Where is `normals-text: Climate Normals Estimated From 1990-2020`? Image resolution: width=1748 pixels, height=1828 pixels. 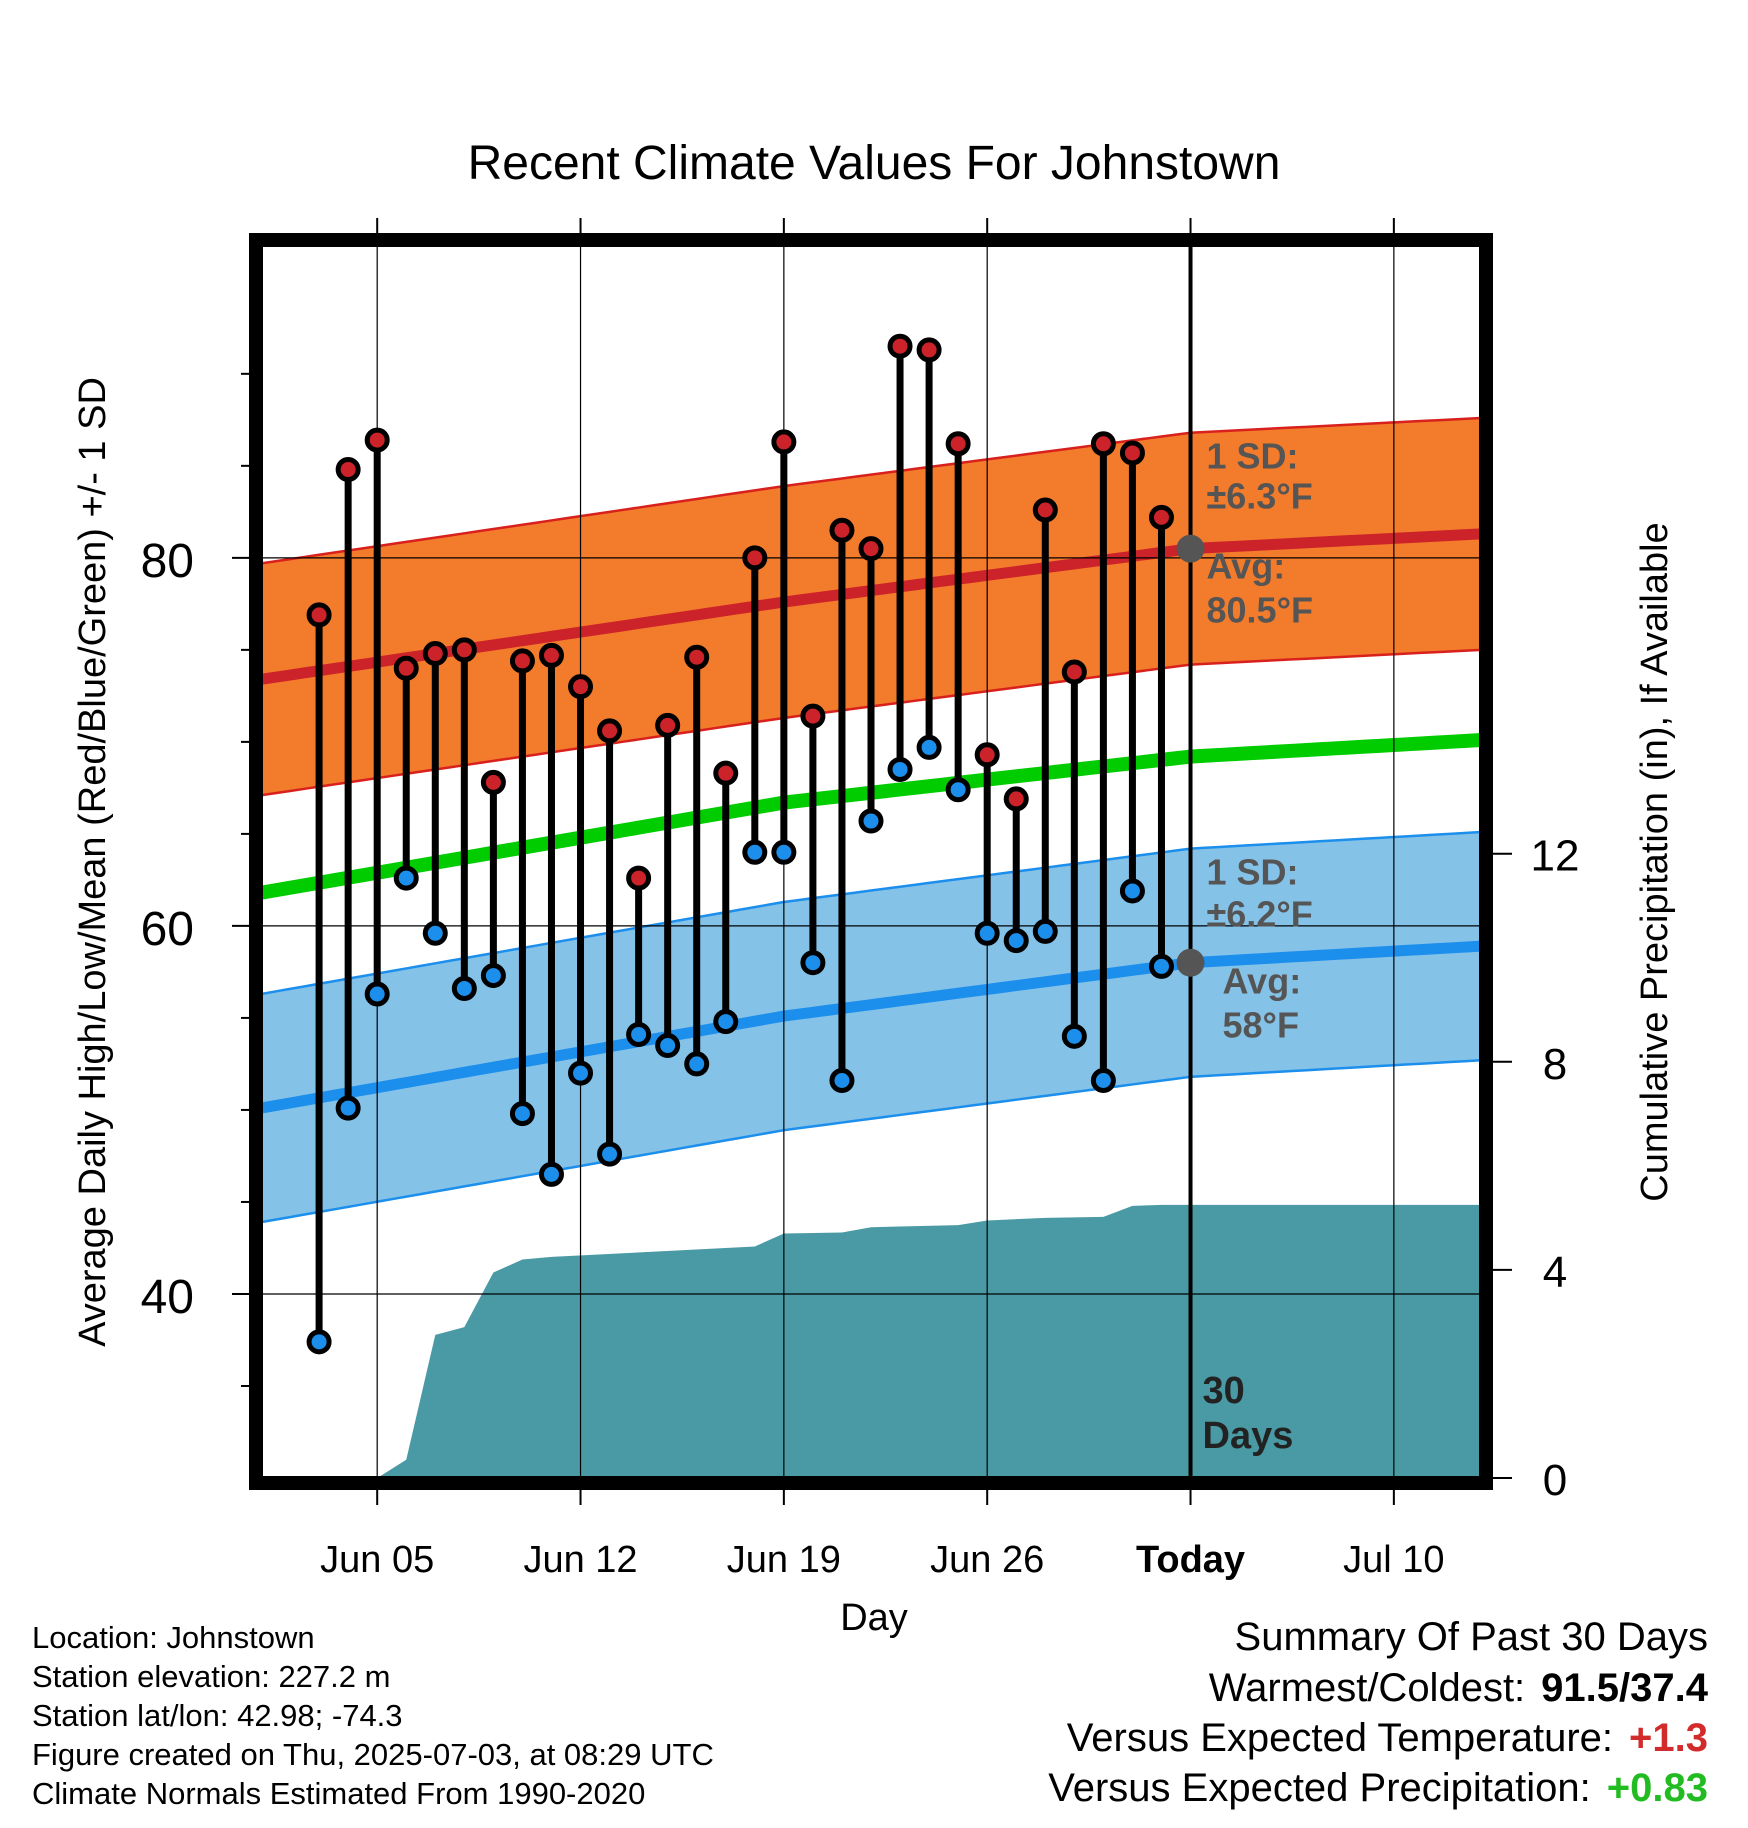
normals-text: Climate Normals Estimated From 1990-2020 is located at coordinates (339, 1793).